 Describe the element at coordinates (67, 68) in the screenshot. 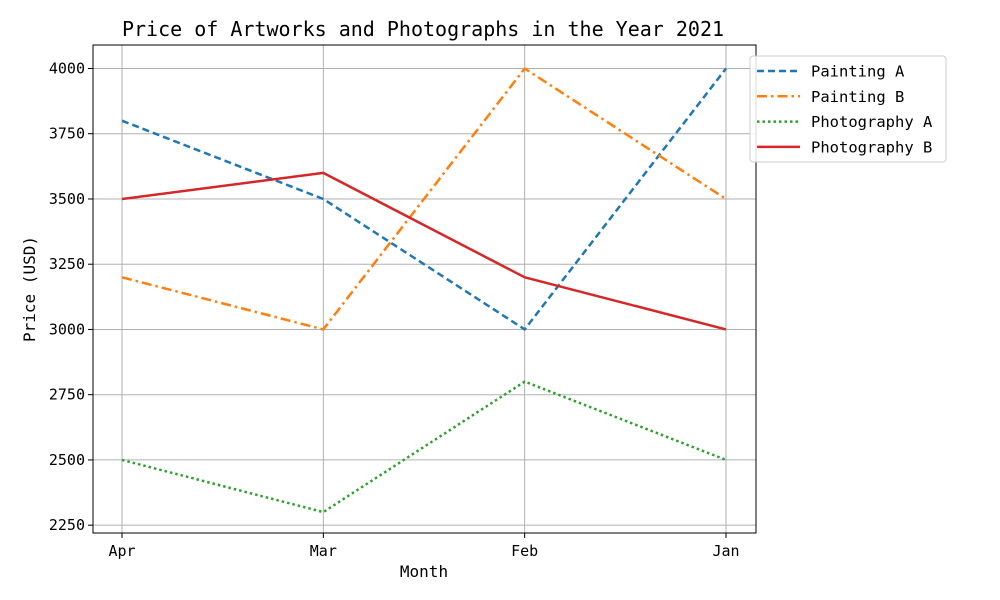

I see `y-tick-label: 4000` at that location.